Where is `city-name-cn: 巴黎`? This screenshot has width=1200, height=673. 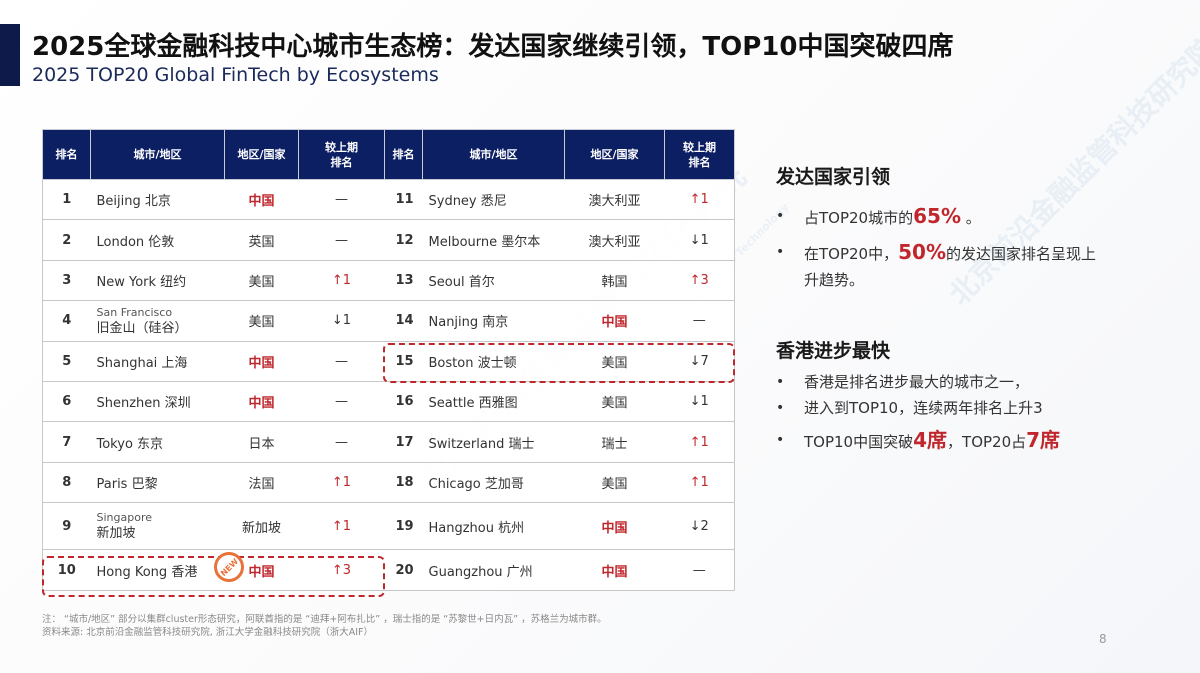 city-name-cn: 巴黎 is located at coordinates (144, 484).